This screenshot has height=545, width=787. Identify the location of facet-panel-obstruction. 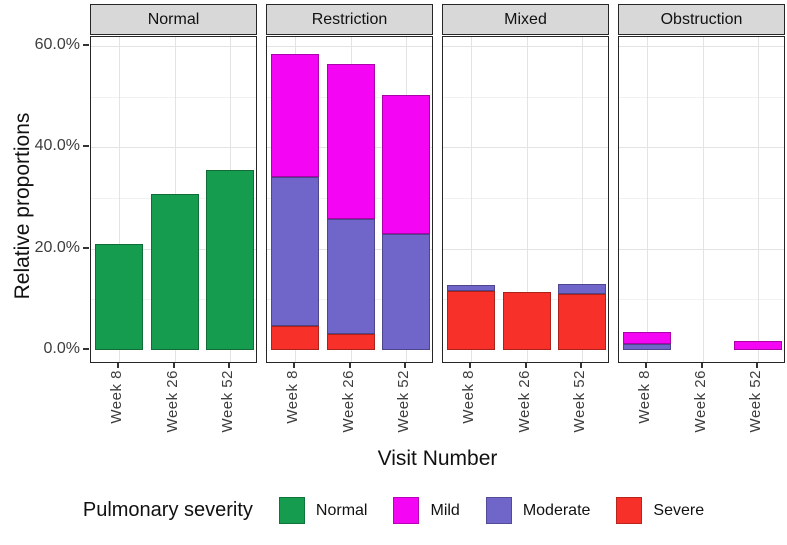
(701, 199).